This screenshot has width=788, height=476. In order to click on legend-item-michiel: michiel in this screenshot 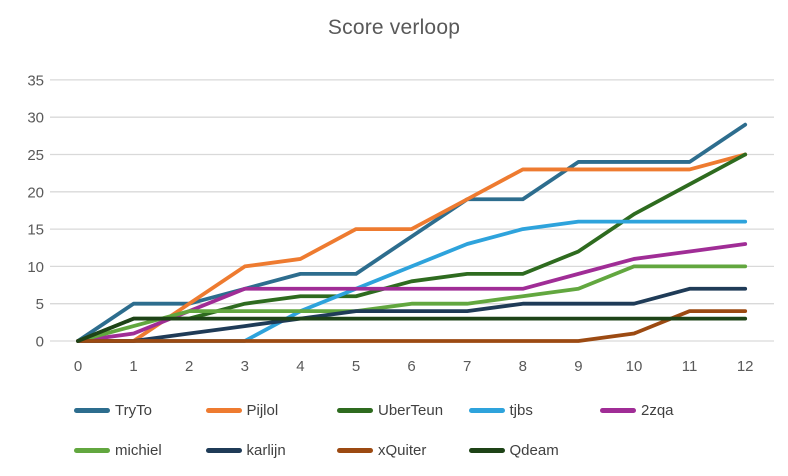, I will do `click(118, 450)`.